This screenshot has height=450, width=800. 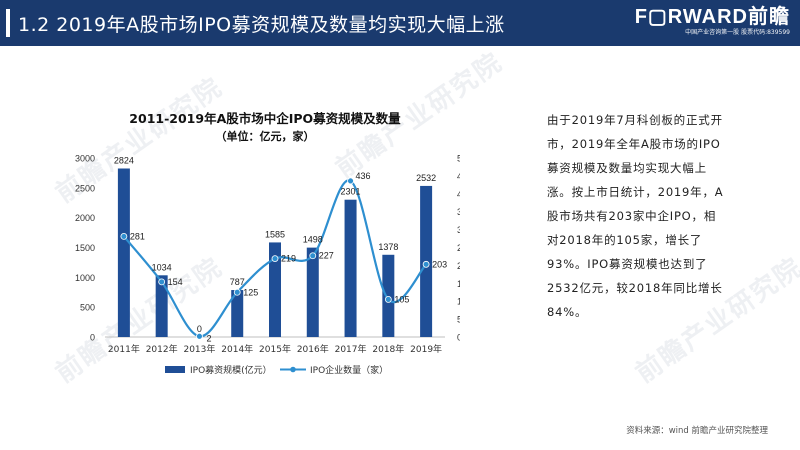 I want to click on y-right-tick-label: 0, so click(x=458, y=338).